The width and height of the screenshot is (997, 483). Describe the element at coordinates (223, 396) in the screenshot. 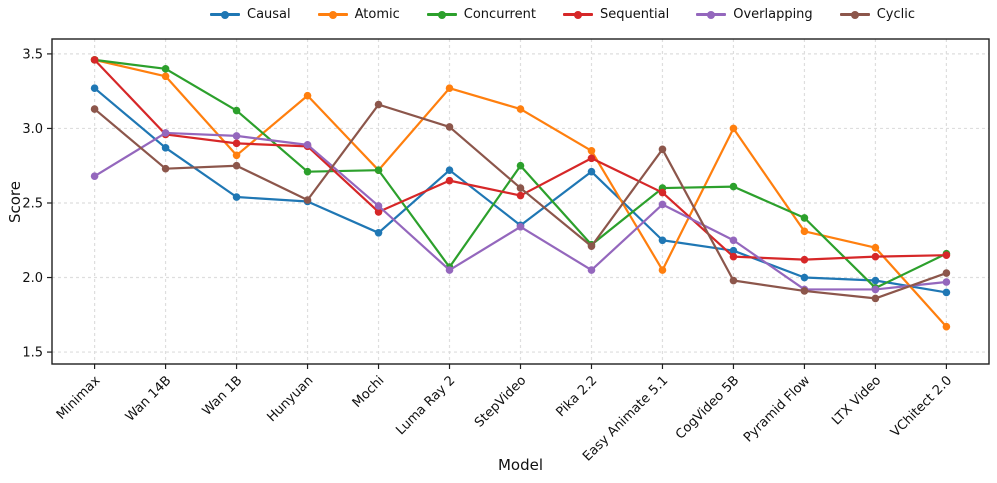

I see `x-tick-label: Wan 1B` at that location.